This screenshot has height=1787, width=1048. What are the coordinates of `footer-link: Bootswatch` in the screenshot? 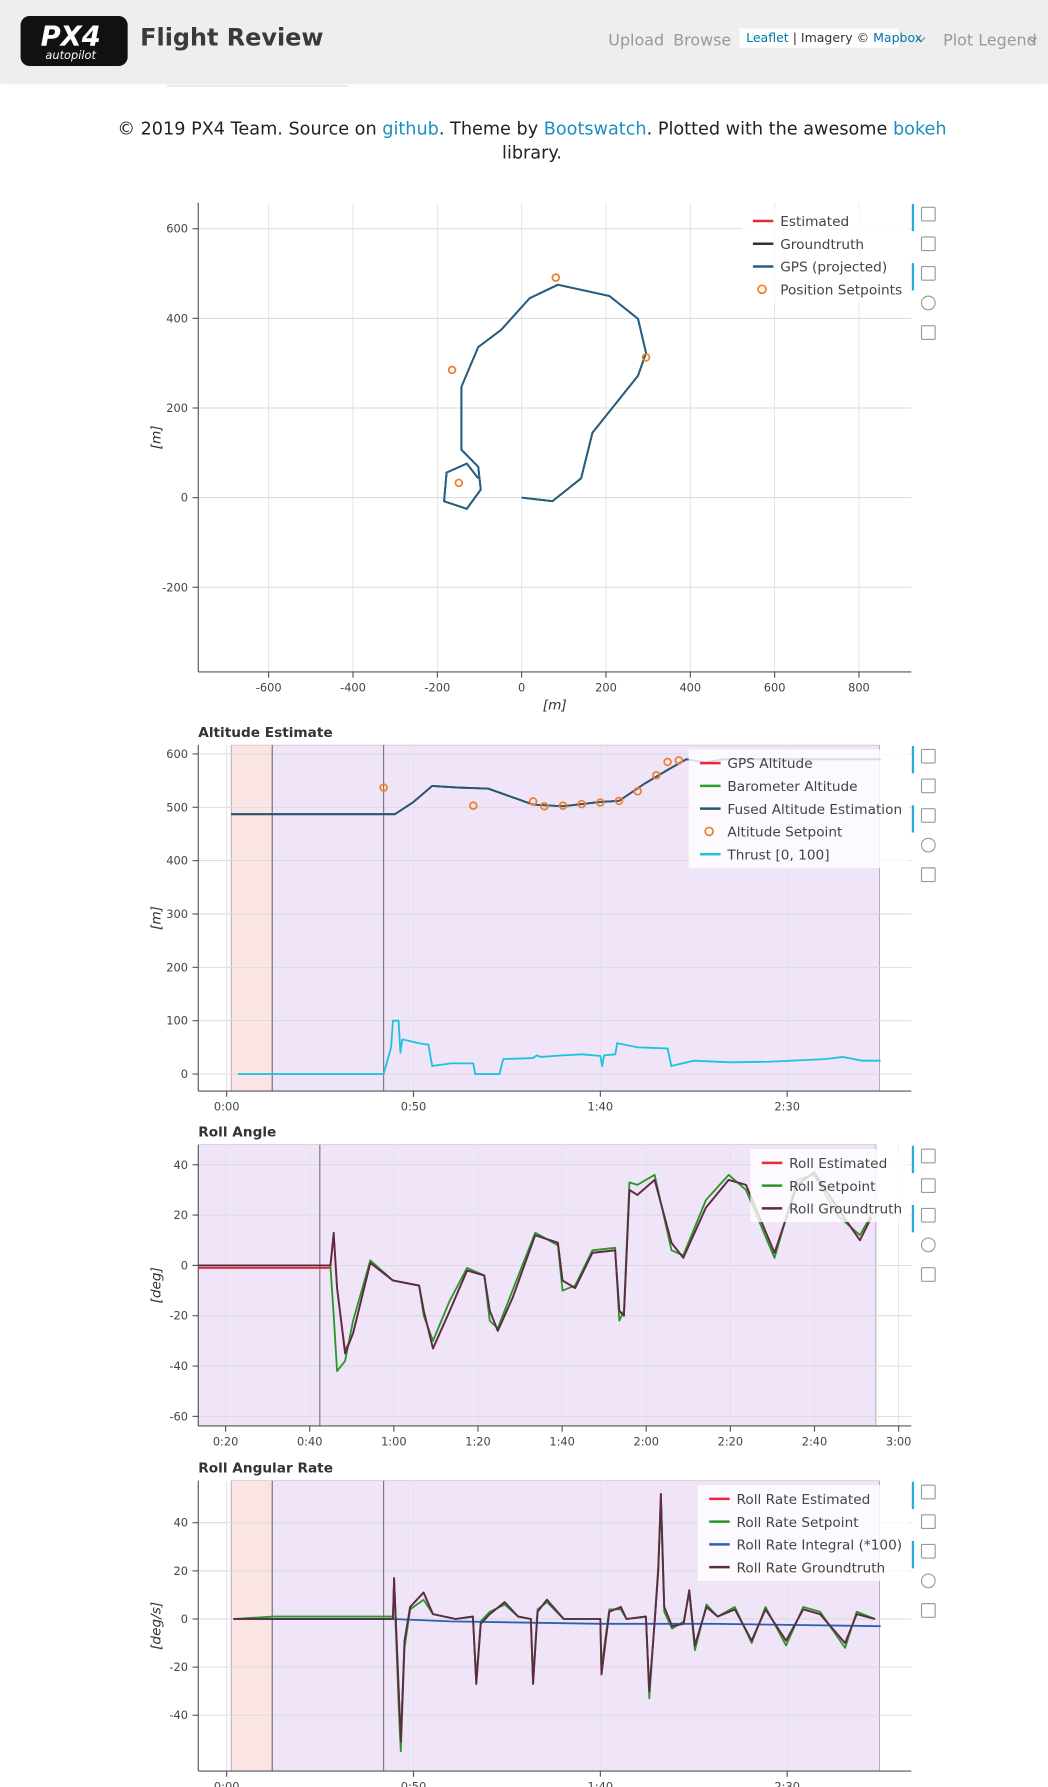 It's located at (595, 129).